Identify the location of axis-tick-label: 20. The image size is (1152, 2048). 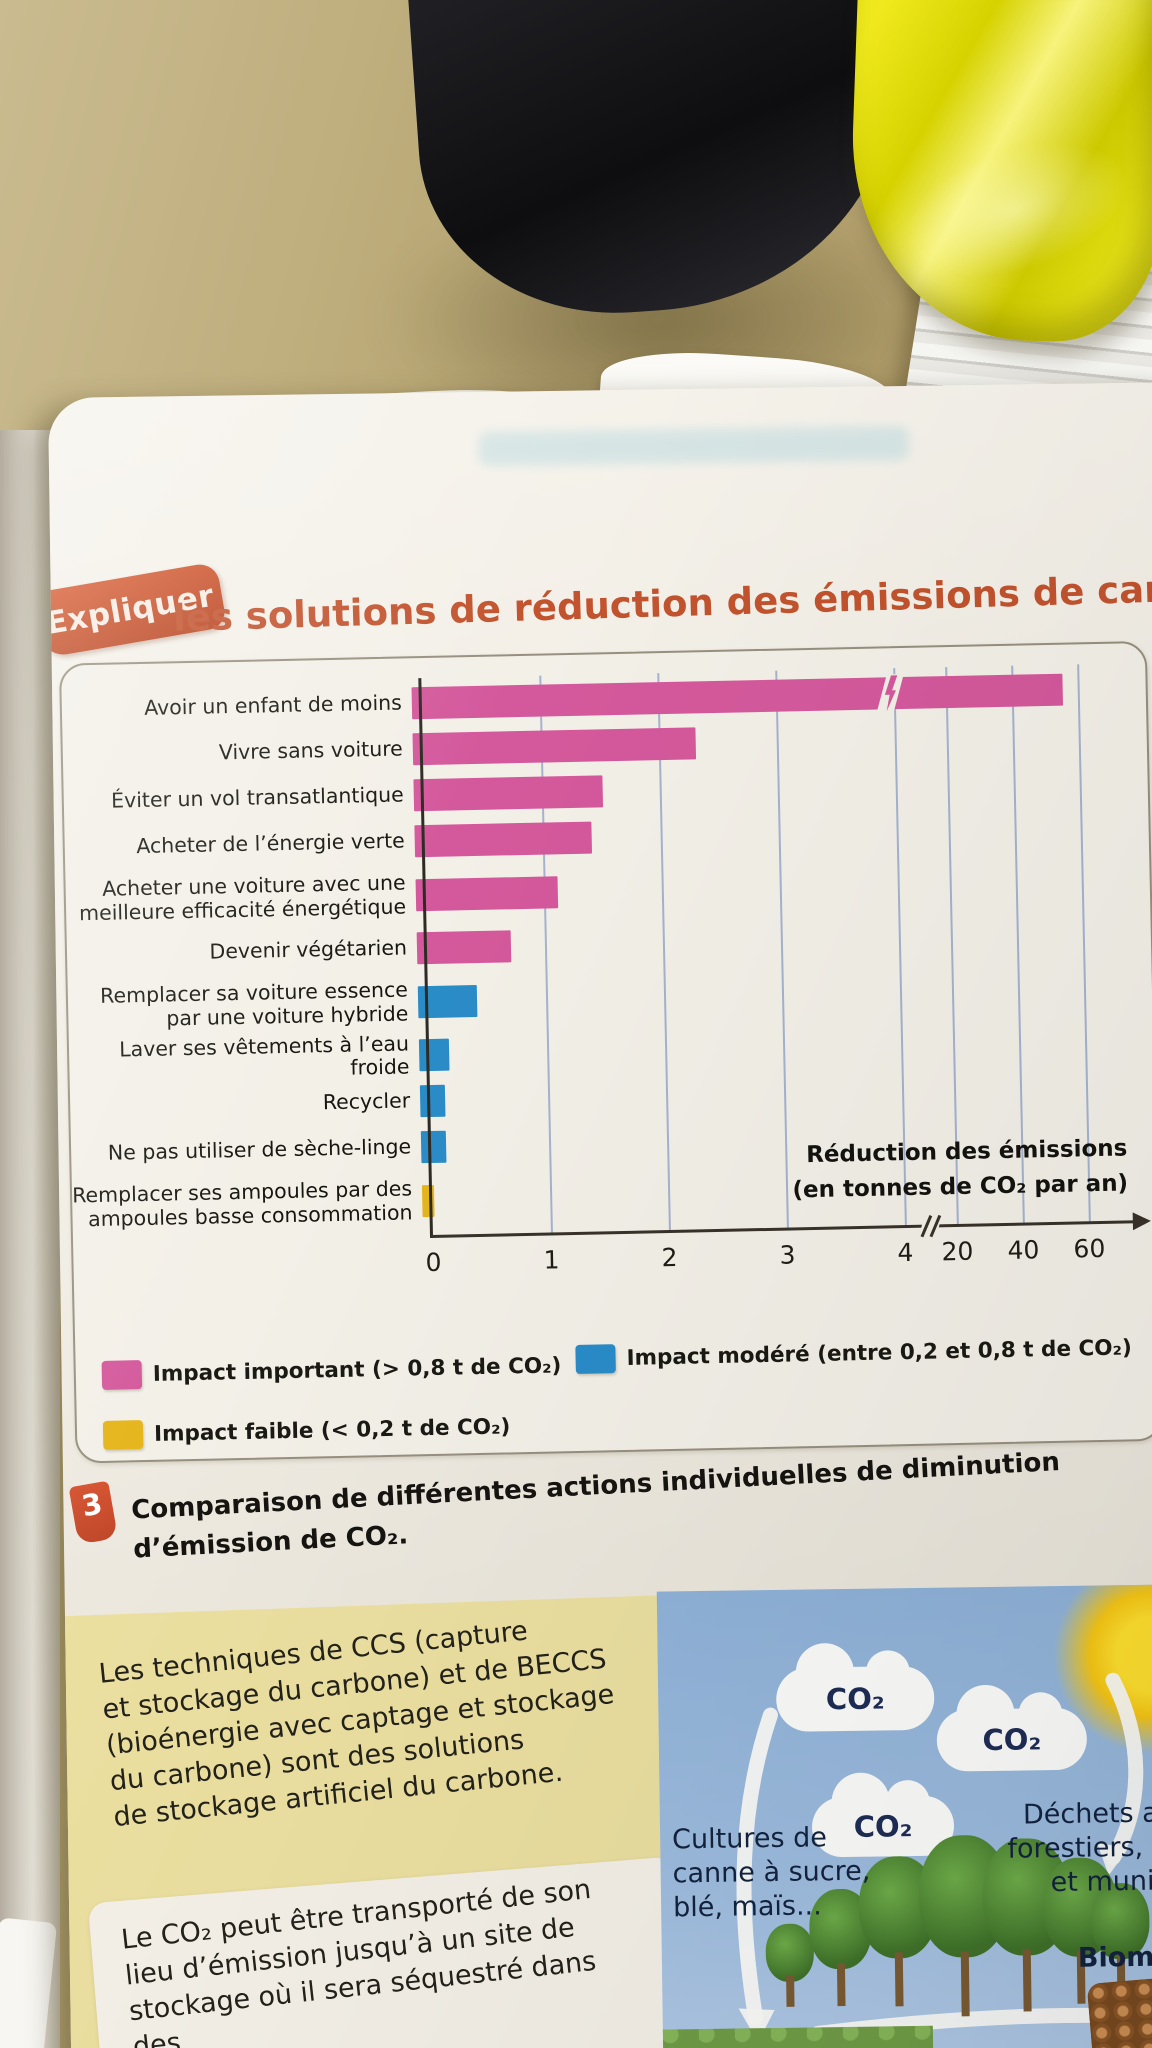
(957, 1251).